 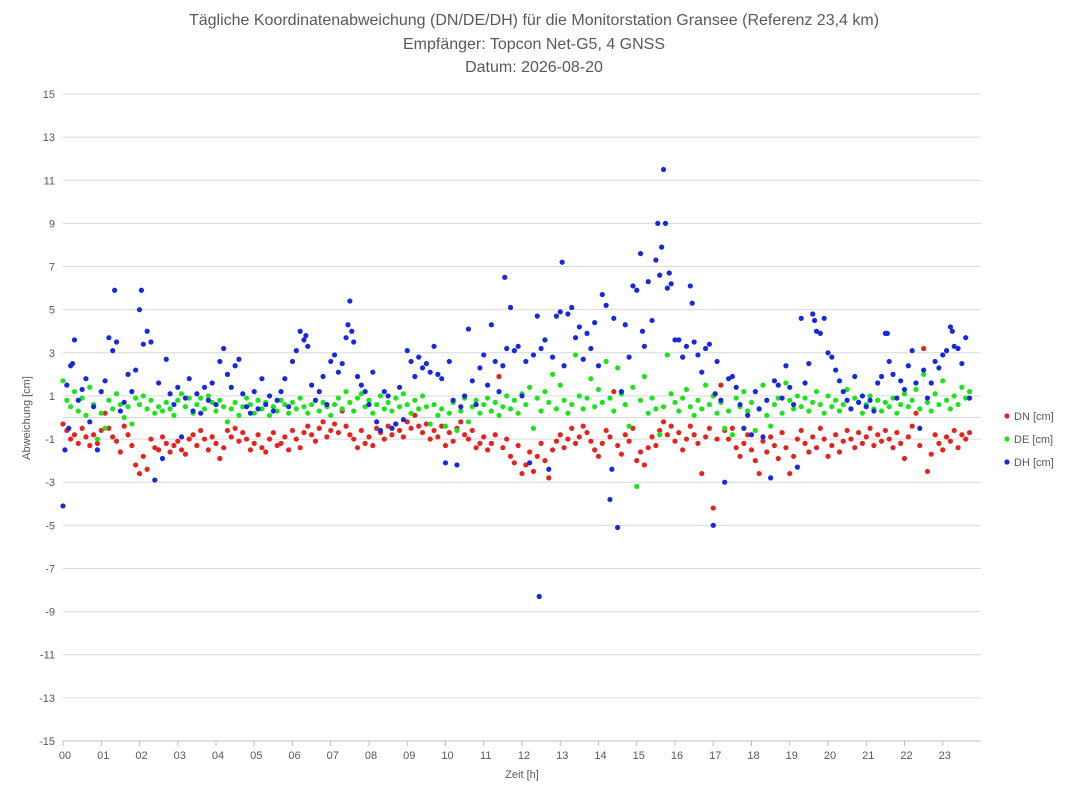 I want to click on x-tick-label: 05, so click(x=256, y=756).